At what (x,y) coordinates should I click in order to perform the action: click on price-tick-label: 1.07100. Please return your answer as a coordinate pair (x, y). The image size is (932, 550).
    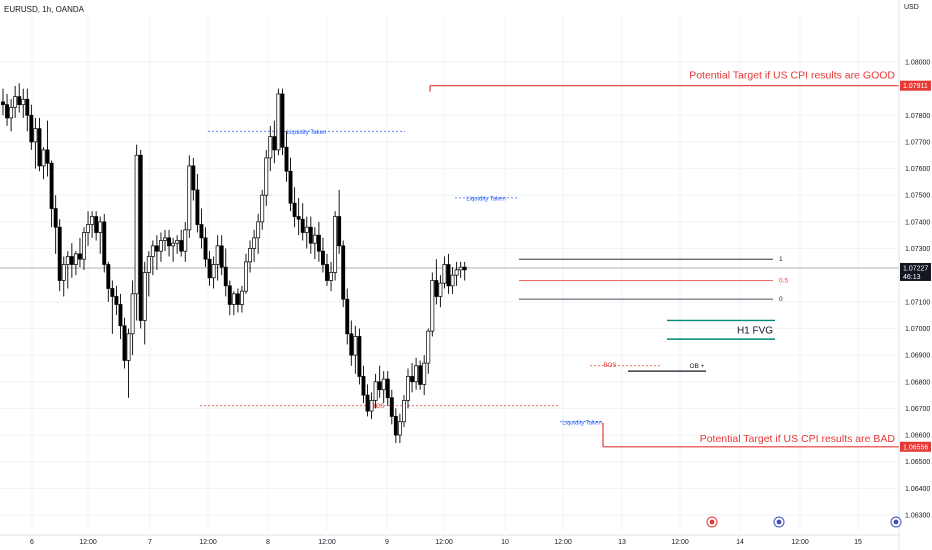
    Looking at the image, I should click on (917, 302).